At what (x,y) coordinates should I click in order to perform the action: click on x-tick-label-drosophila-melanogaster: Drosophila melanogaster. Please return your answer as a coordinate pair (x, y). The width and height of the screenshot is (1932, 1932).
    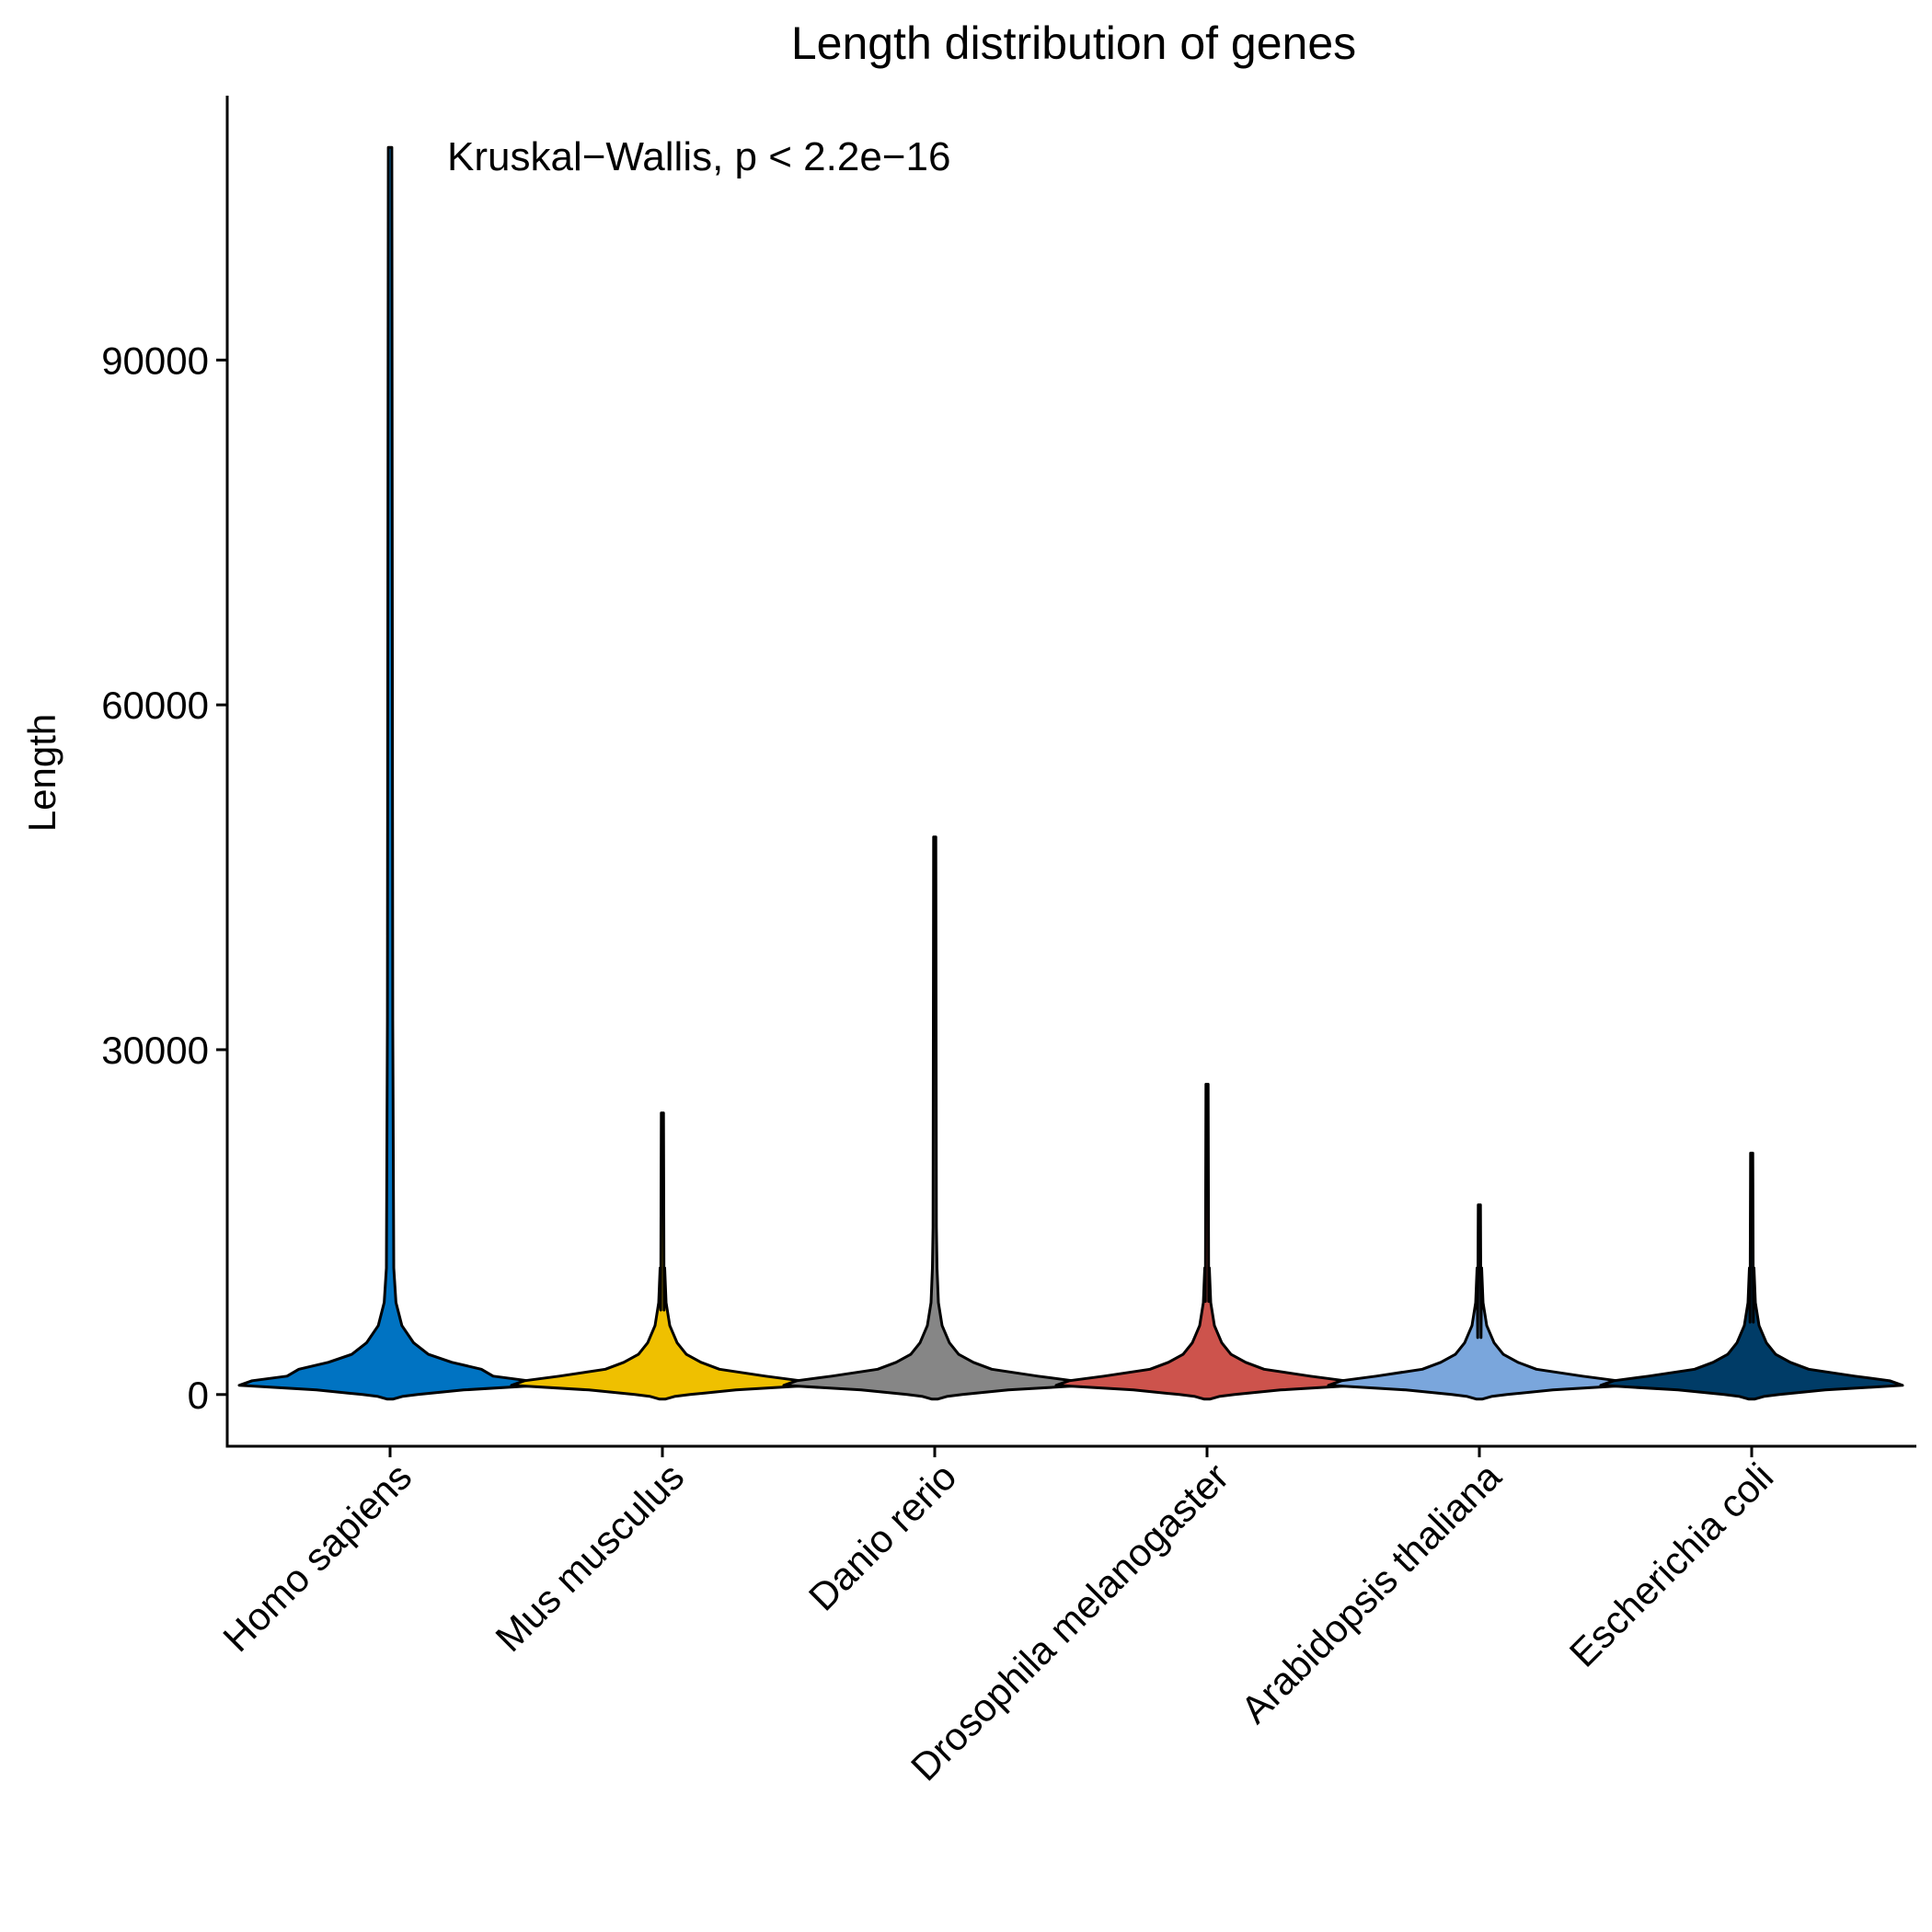
    Looking at the image, I should click on (1069, 1621).